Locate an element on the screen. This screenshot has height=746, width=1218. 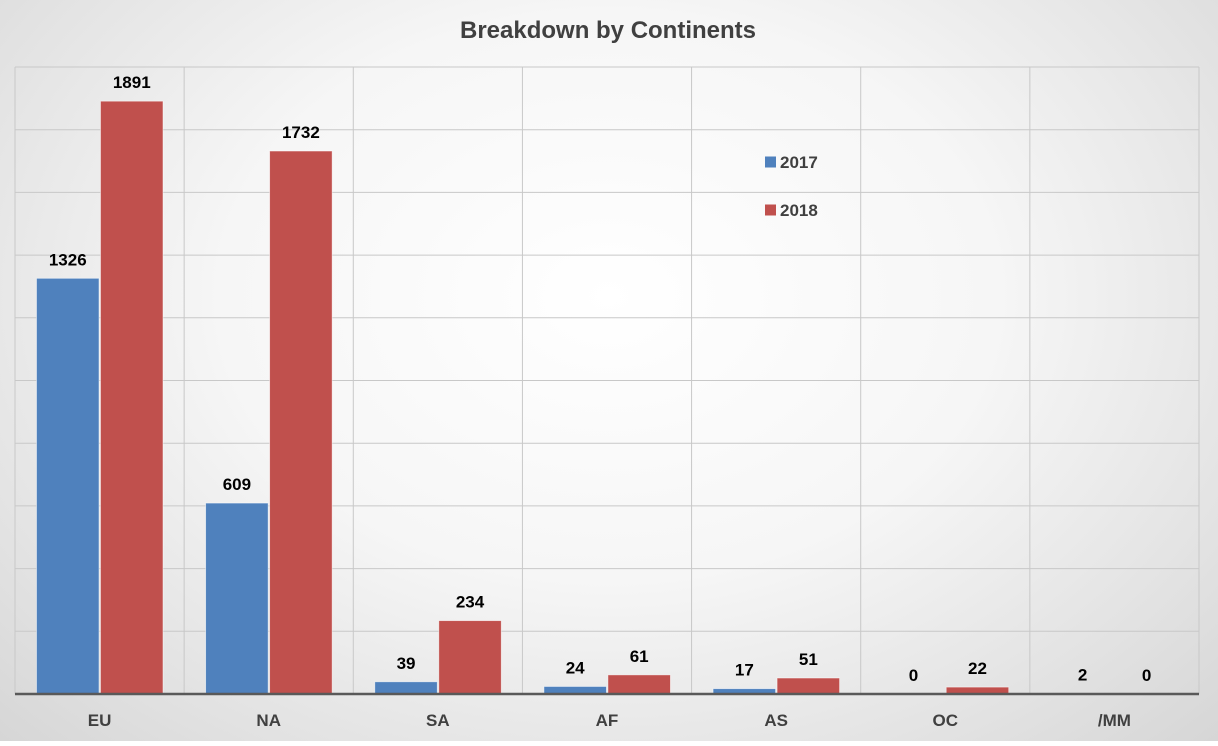
x-tick-label-af: AF is located at coordinates (607, 720).